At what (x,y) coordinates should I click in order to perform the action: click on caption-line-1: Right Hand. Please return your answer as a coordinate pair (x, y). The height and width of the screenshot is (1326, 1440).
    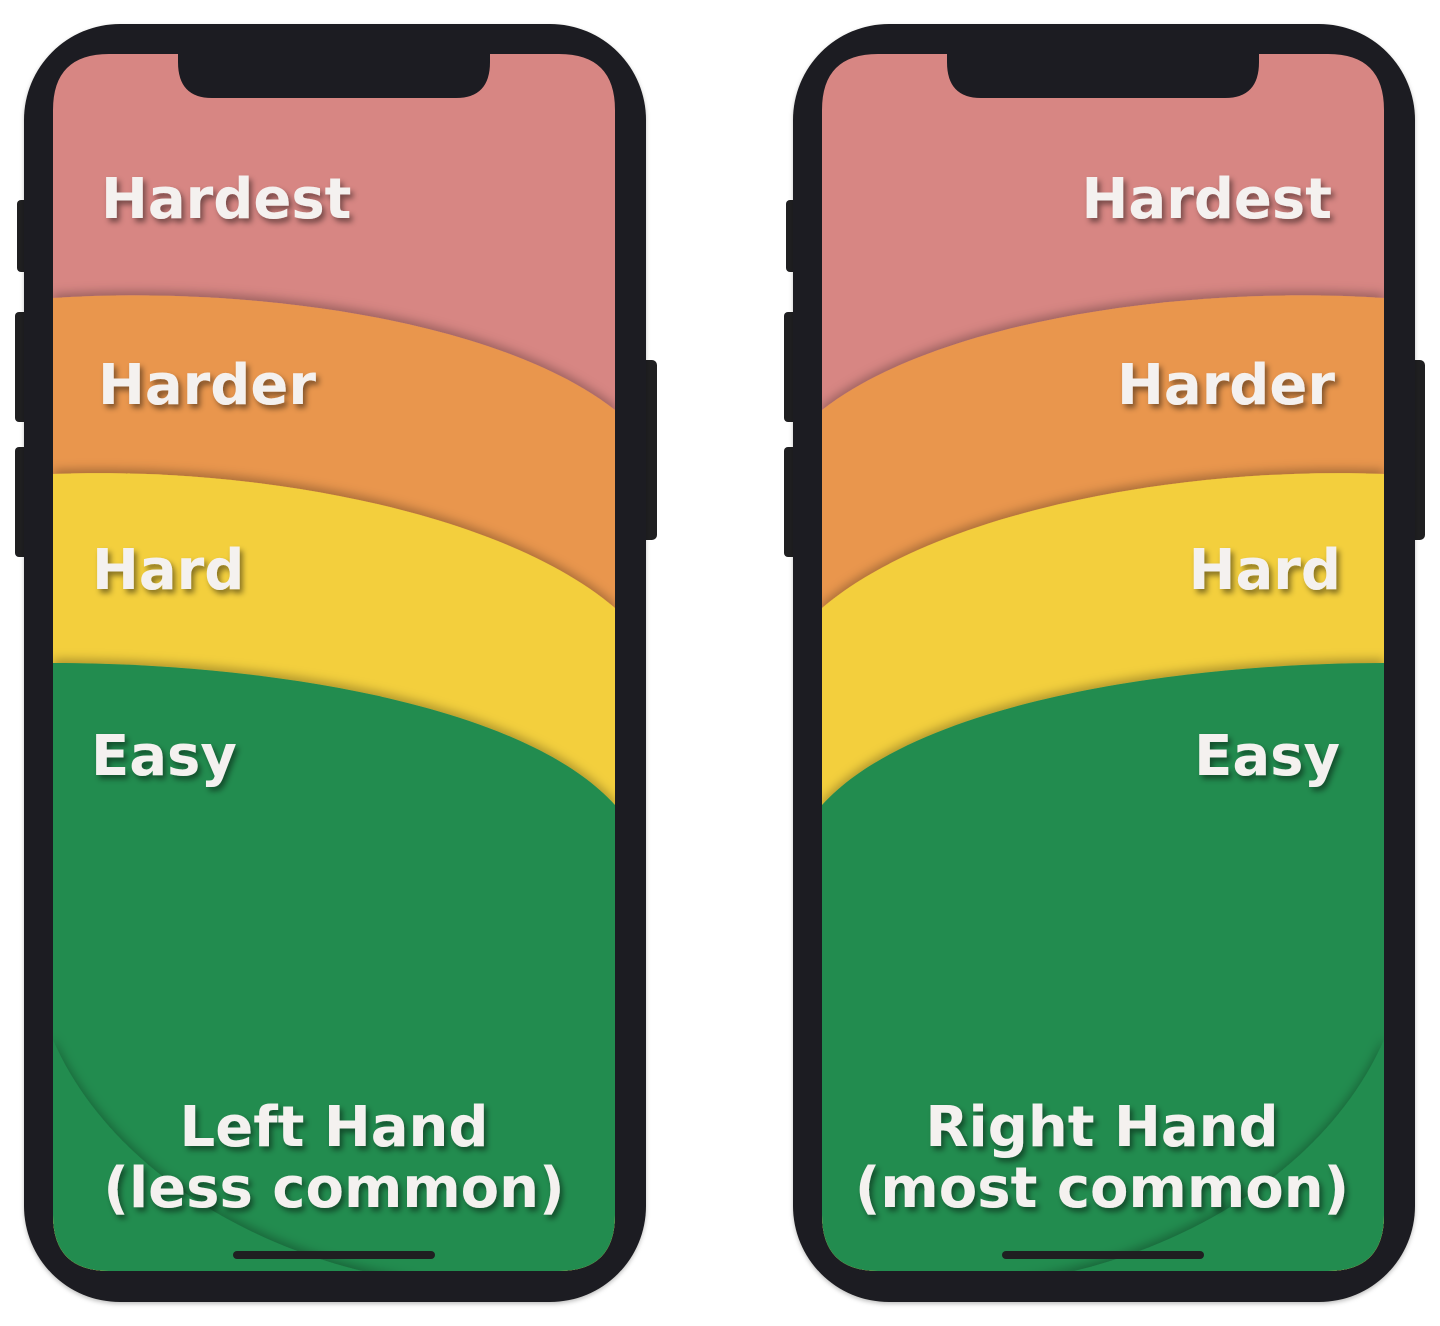
    Looking at the image, I should click on (1101, 1127).